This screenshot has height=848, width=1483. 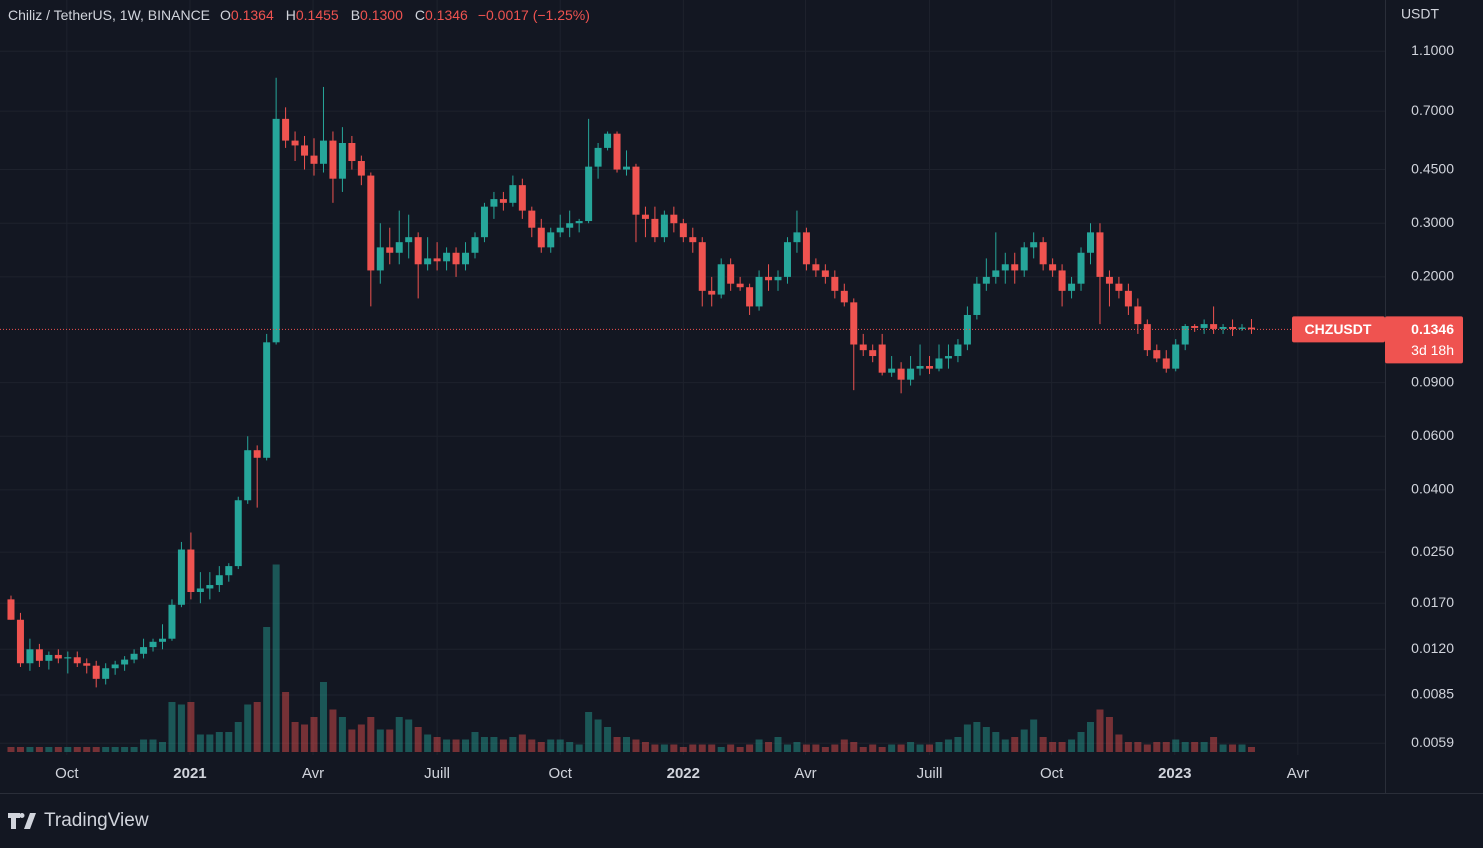 I want to click on ohlc-item: H0.1455, so click(x=312, y=15).